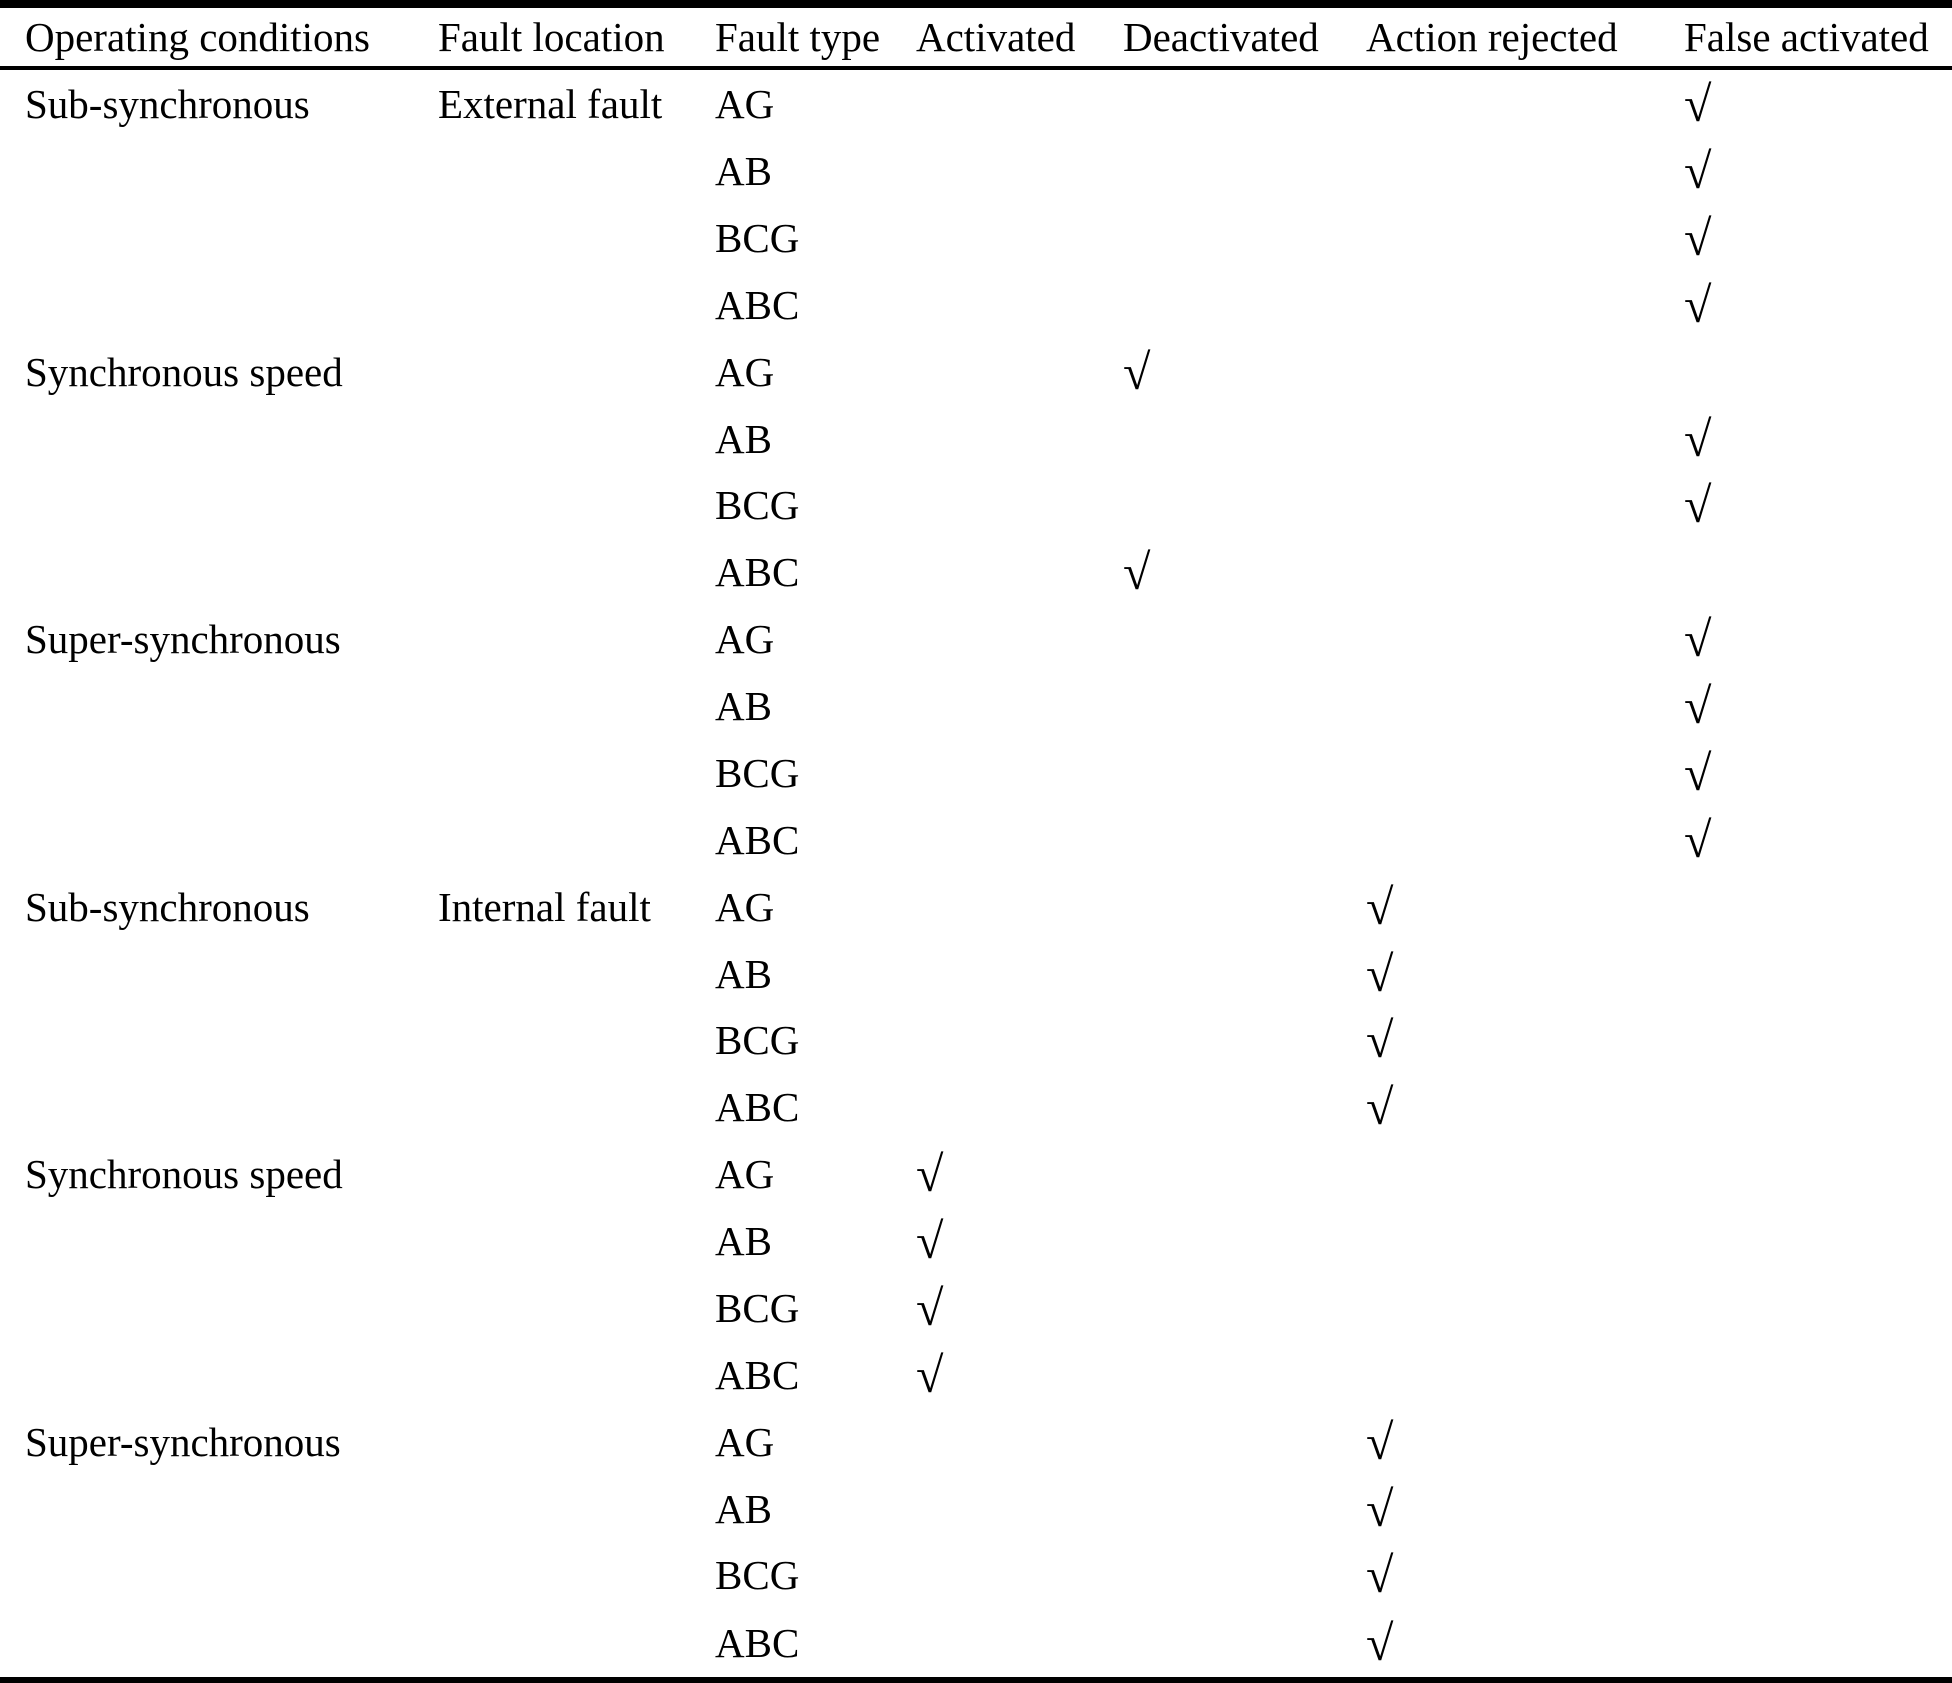 The width and height of the screenshot is (1952, 1683). What do you see at coordinates (167, 906) in the screenshot?
I see `table-cell: Sub-synchronous` at bounding box center [167, 906].